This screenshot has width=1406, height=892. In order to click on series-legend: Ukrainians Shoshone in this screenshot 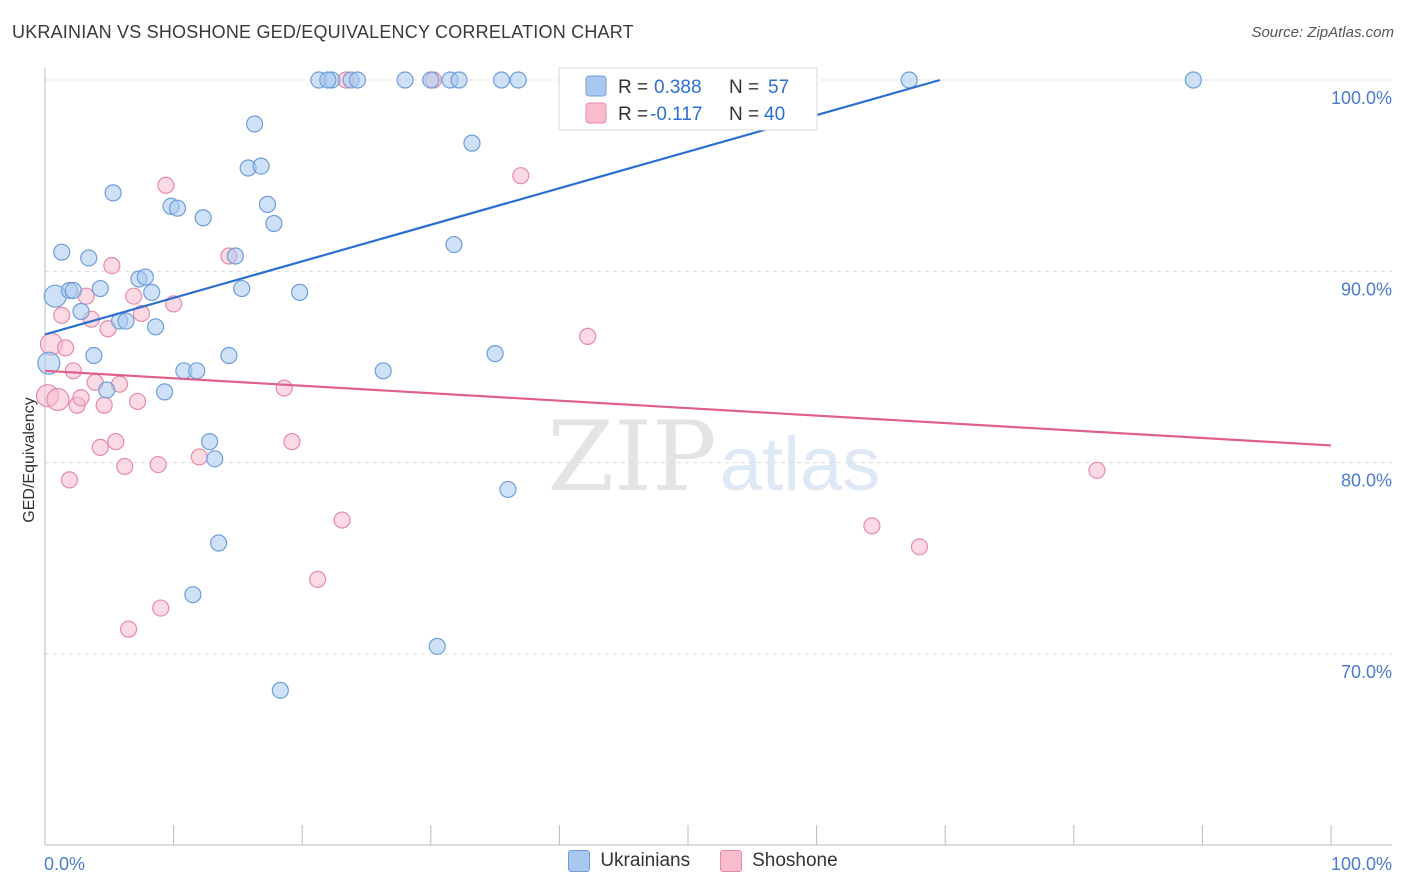, I will do `click(703, 861)`.